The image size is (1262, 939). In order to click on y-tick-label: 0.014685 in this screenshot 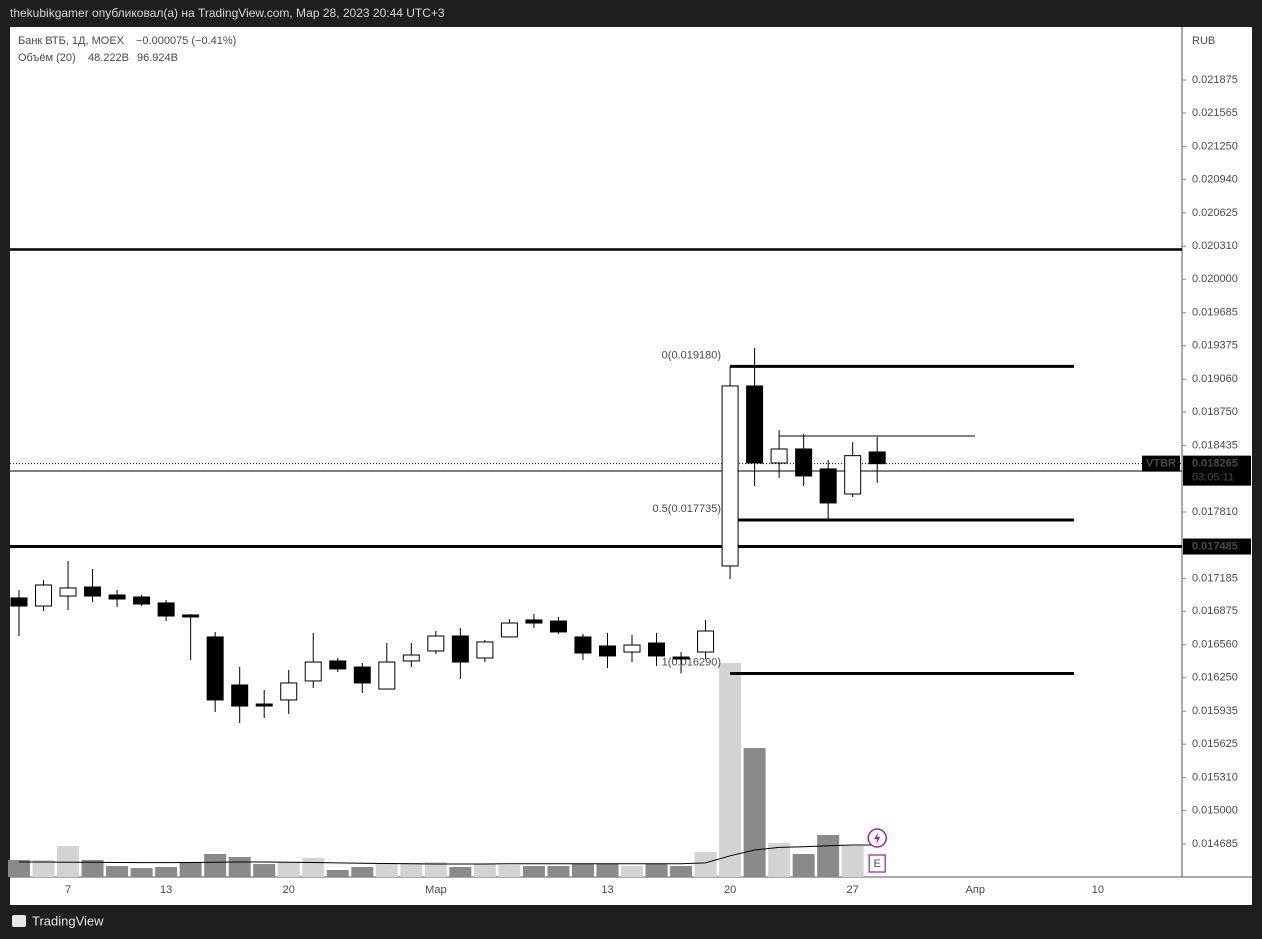, I will do `click(1215, 844)`.